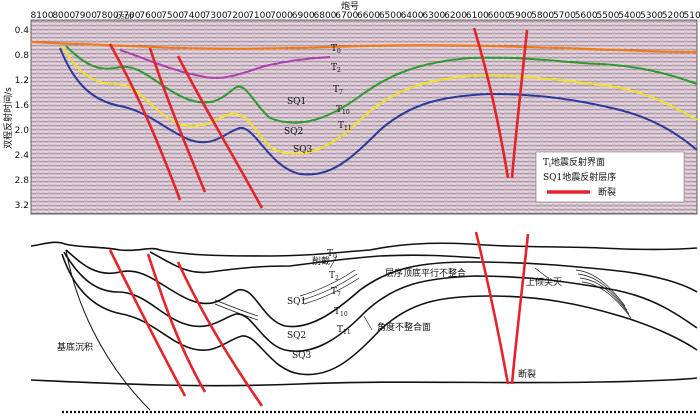 This screenshot has height=416, width=700. What do you see at coordinates (607, 192) in the screenshot?
I see `legend-fault: 断裂` at bounding box center [607, 192].